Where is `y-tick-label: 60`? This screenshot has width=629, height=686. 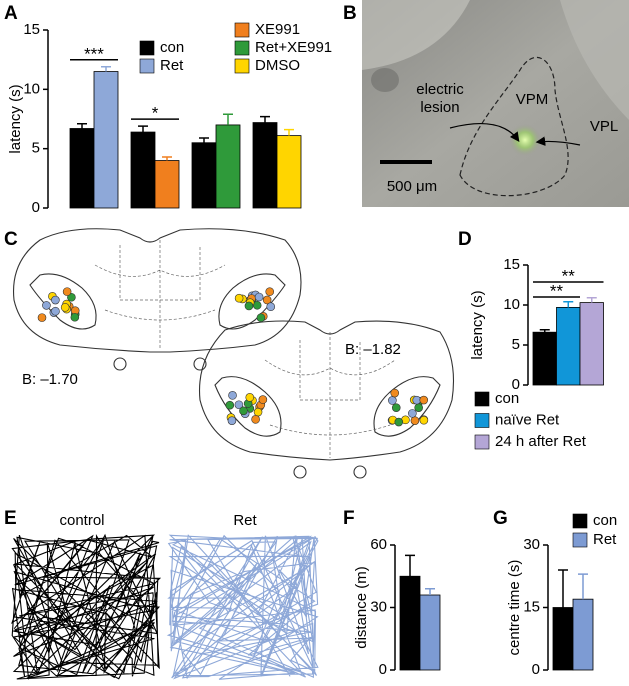
y-tick-label: 60 is located at coordinates (378, 544).